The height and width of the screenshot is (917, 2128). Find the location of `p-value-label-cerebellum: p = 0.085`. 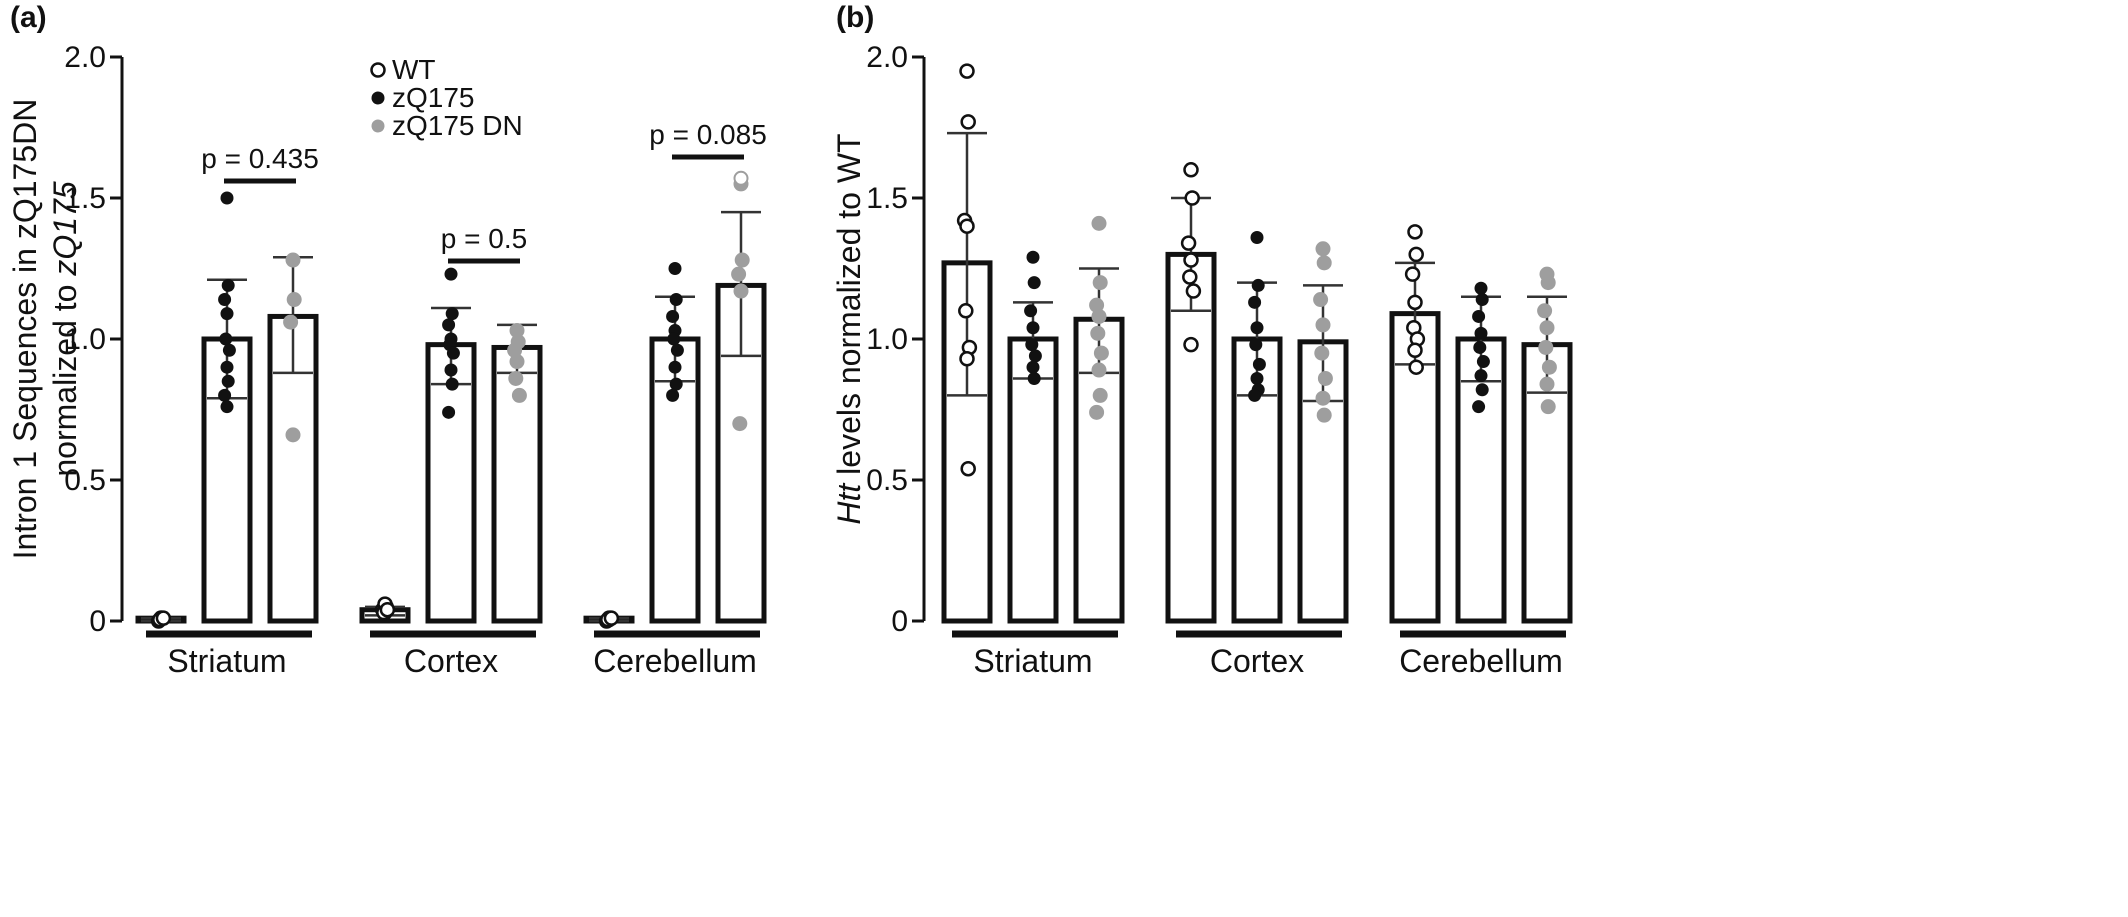

p-value-label-cerebellum: p = 0.085 is located at coordinates (708, 134).